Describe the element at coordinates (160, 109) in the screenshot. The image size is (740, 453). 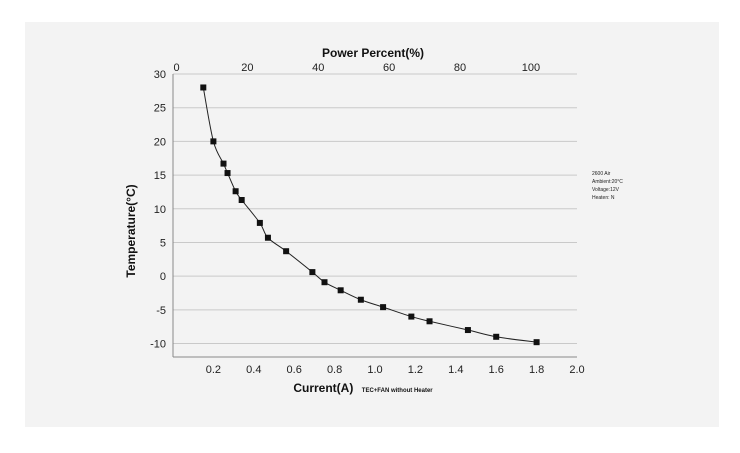
I see `y-tick-label: 25` at that location.